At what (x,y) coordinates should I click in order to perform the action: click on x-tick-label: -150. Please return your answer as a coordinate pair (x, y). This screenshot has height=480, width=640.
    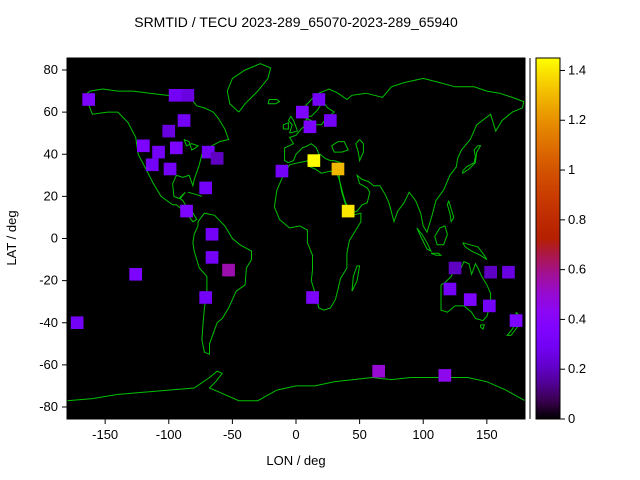
    Looking at the image, I should click on (105, 434).